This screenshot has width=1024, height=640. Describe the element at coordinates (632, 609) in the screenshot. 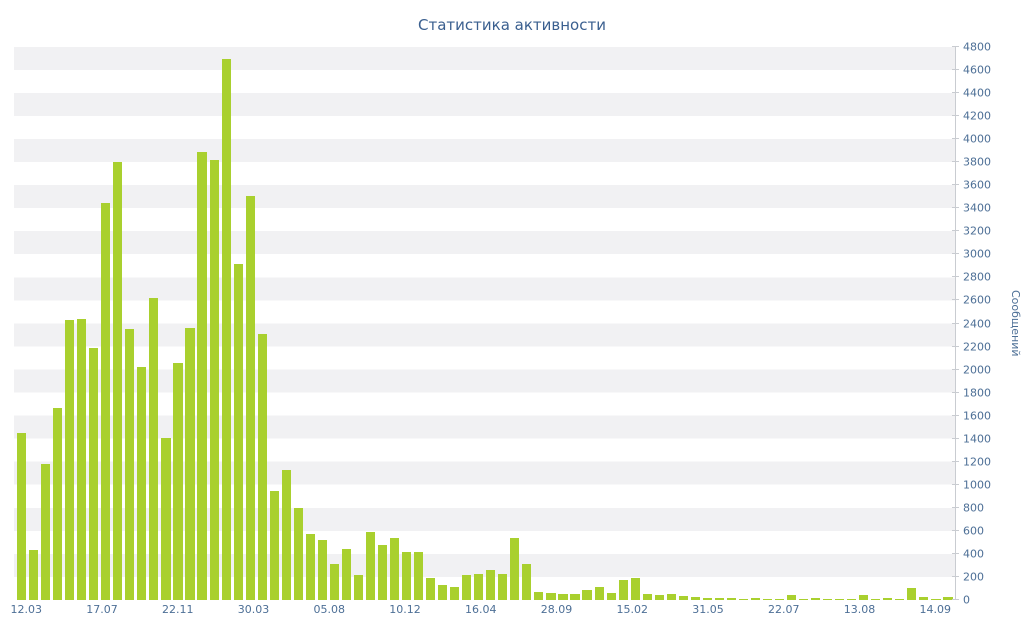

I see `x-tick-label: 15.02` at that location.